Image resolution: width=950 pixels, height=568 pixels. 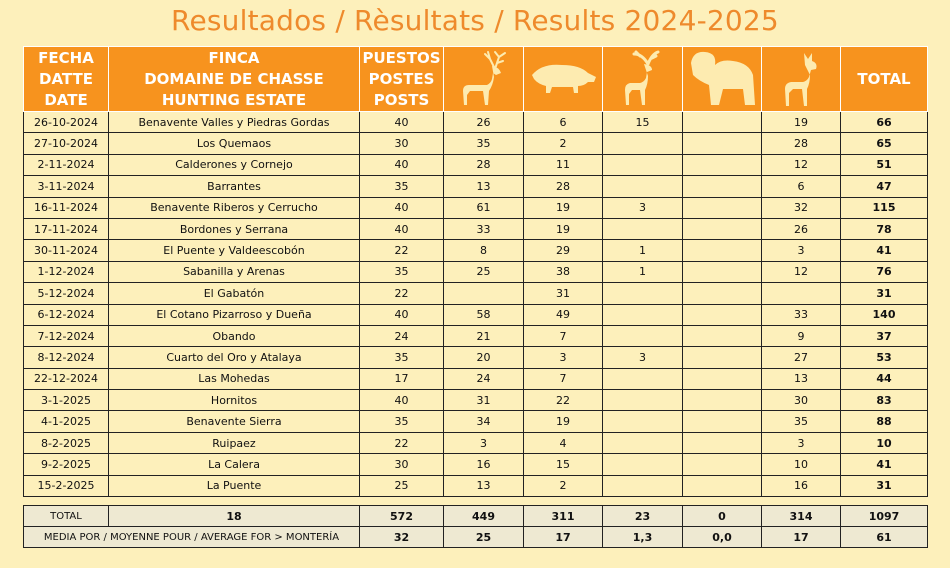 What do you see at coordinates (884, 336) in the screenshot?
I see `cell-total: 37` at bounding box center [884, 336].